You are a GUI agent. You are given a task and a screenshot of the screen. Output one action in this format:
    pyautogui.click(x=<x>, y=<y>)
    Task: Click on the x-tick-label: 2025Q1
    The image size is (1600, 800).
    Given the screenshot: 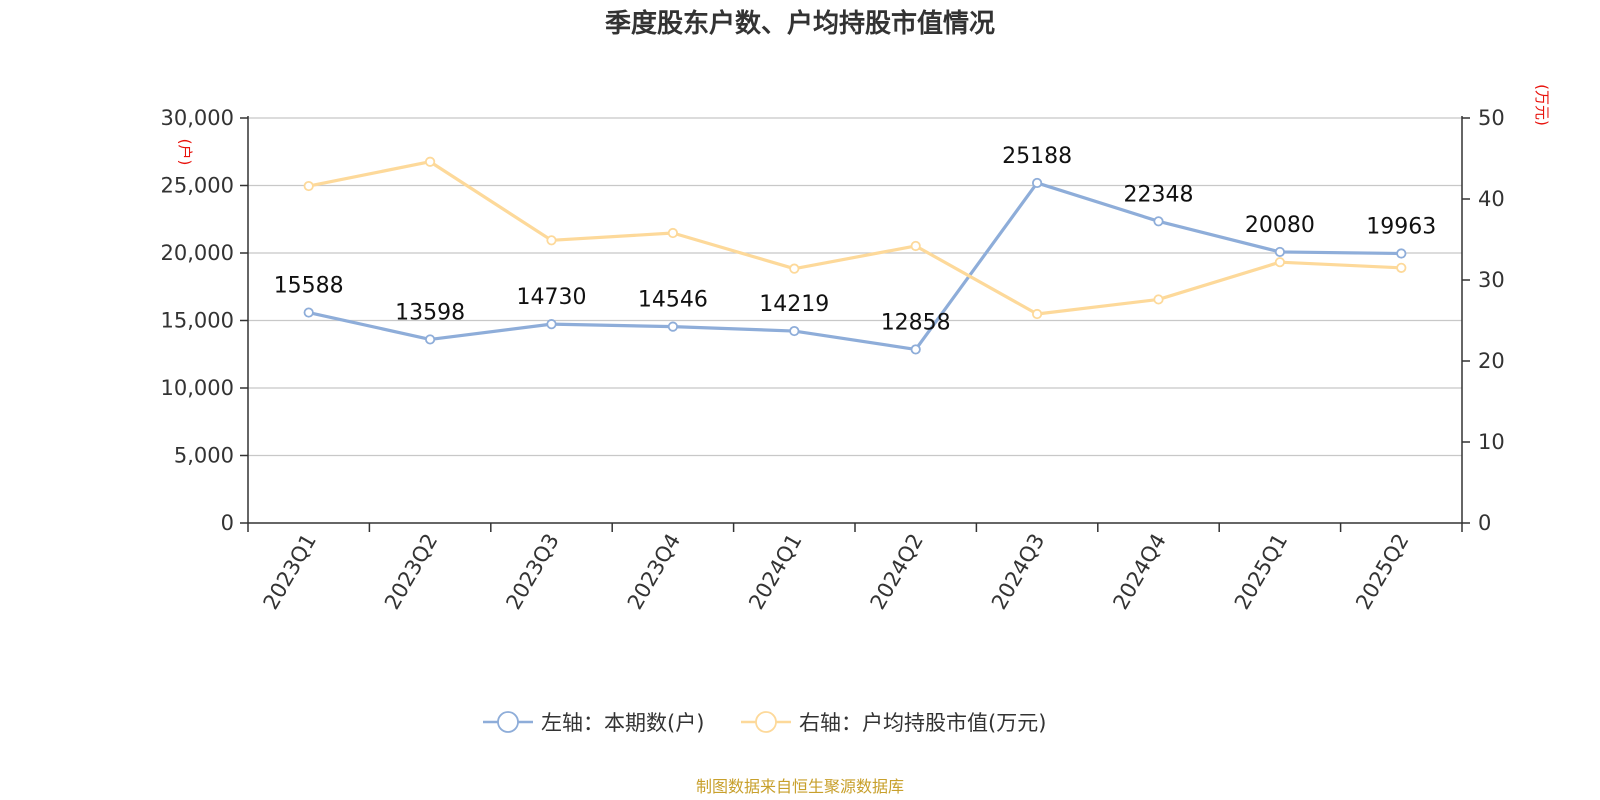 What is the action you would take?
    pyautogui.click(x=1261, y=572)
    